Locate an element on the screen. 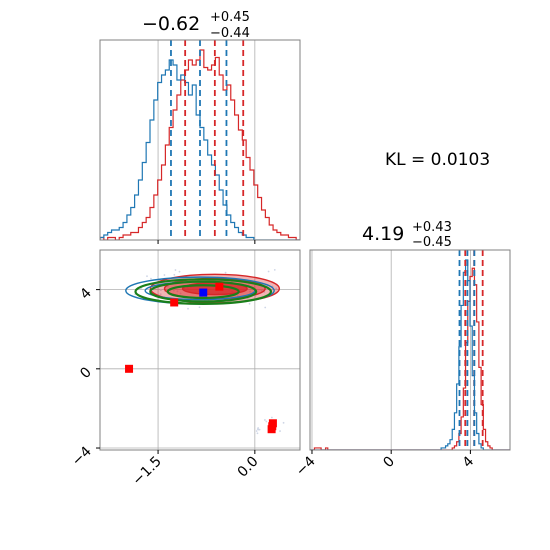 This screenshot has height=550, width=550. markers is located at coordinates (201, 358).